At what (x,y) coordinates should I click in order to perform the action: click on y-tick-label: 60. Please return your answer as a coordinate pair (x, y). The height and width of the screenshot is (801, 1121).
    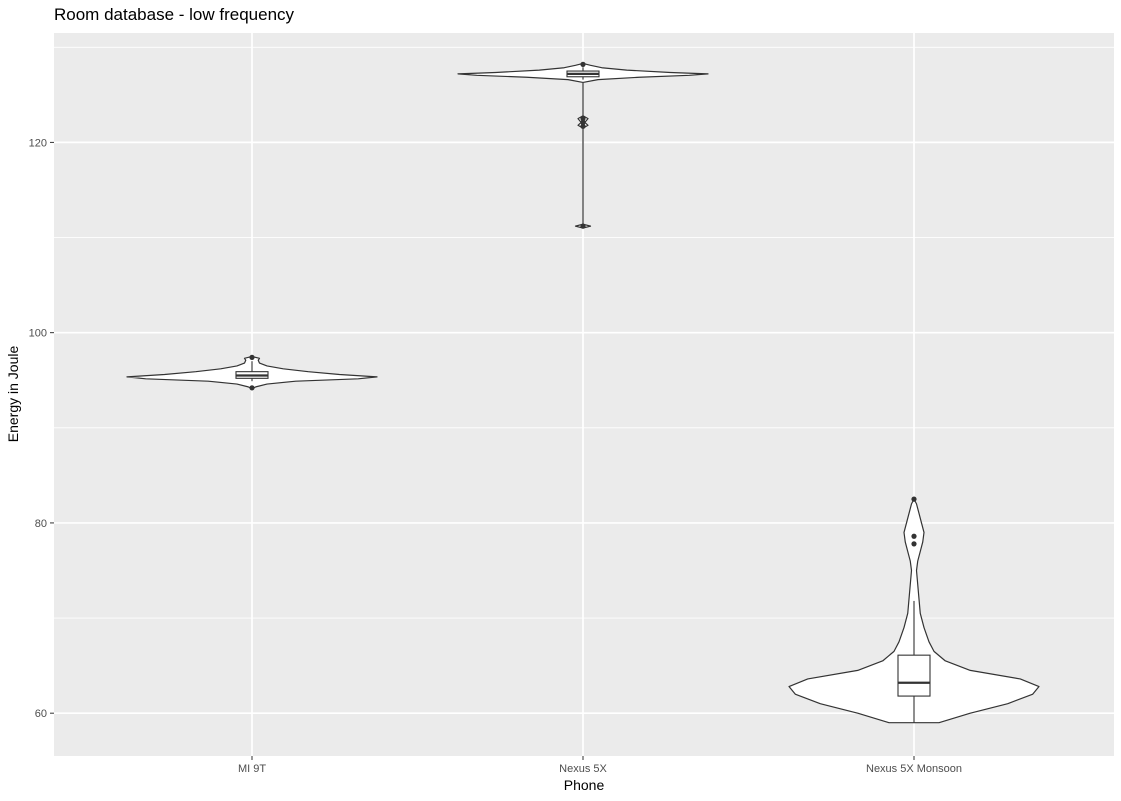
    Looking at the image, I should click on (41, 714).